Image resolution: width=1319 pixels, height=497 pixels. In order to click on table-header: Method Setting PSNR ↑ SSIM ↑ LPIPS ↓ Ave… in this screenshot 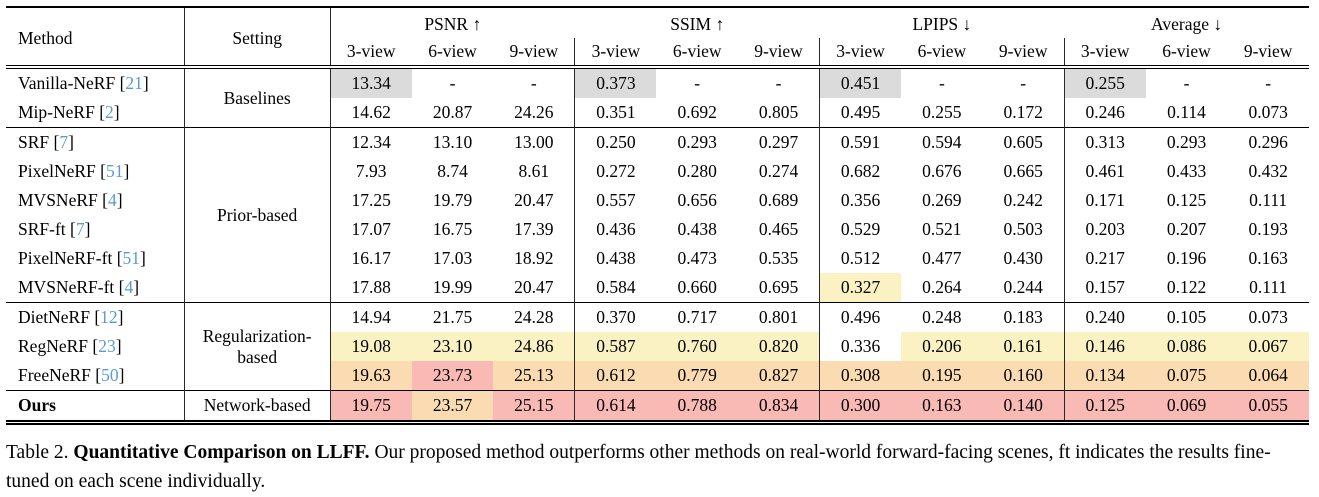, I will do `click(657, 38)`.